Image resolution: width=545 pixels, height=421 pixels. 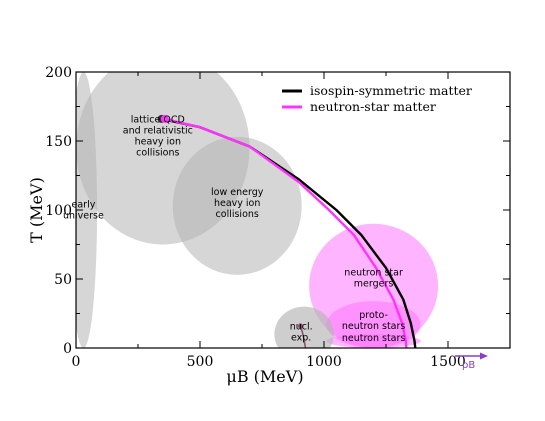 I want to click on y-tick-label: 100, so click(x=58, y=211).